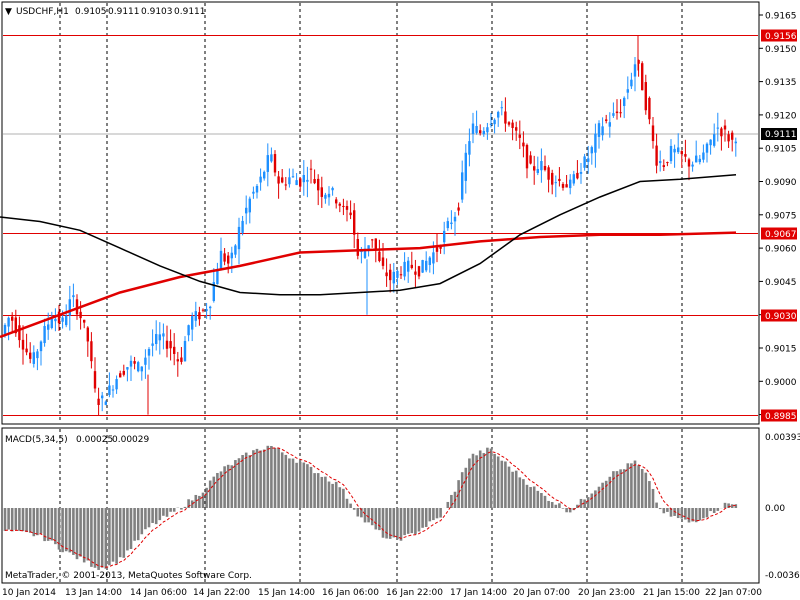 Image resolution: width=800 pixels, height=600 pixels. I want to click on level-label: 0.9030, so click(781, 317).